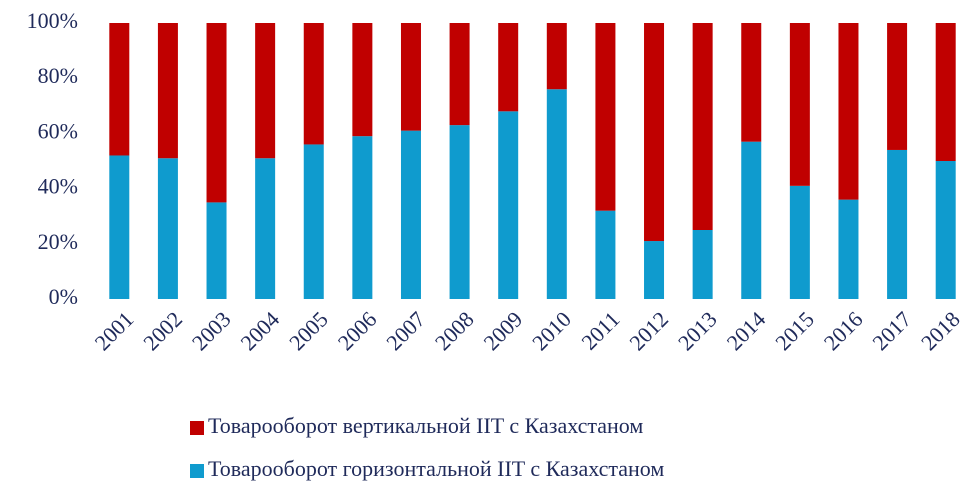 This screenshot has width=973, height=488. What do you see at coordinates (843, 330) in the screenshot?
I see `x-tick-label: 2016` at bounding box center [843, 330].